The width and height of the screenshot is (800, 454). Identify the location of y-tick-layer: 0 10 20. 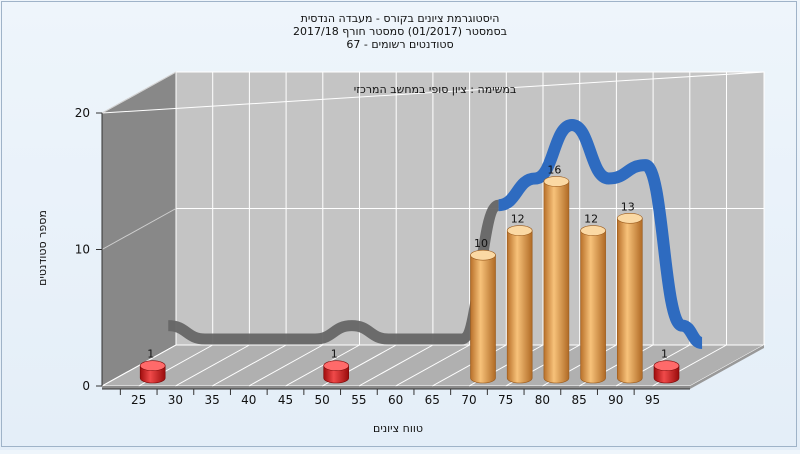
(88, 249).